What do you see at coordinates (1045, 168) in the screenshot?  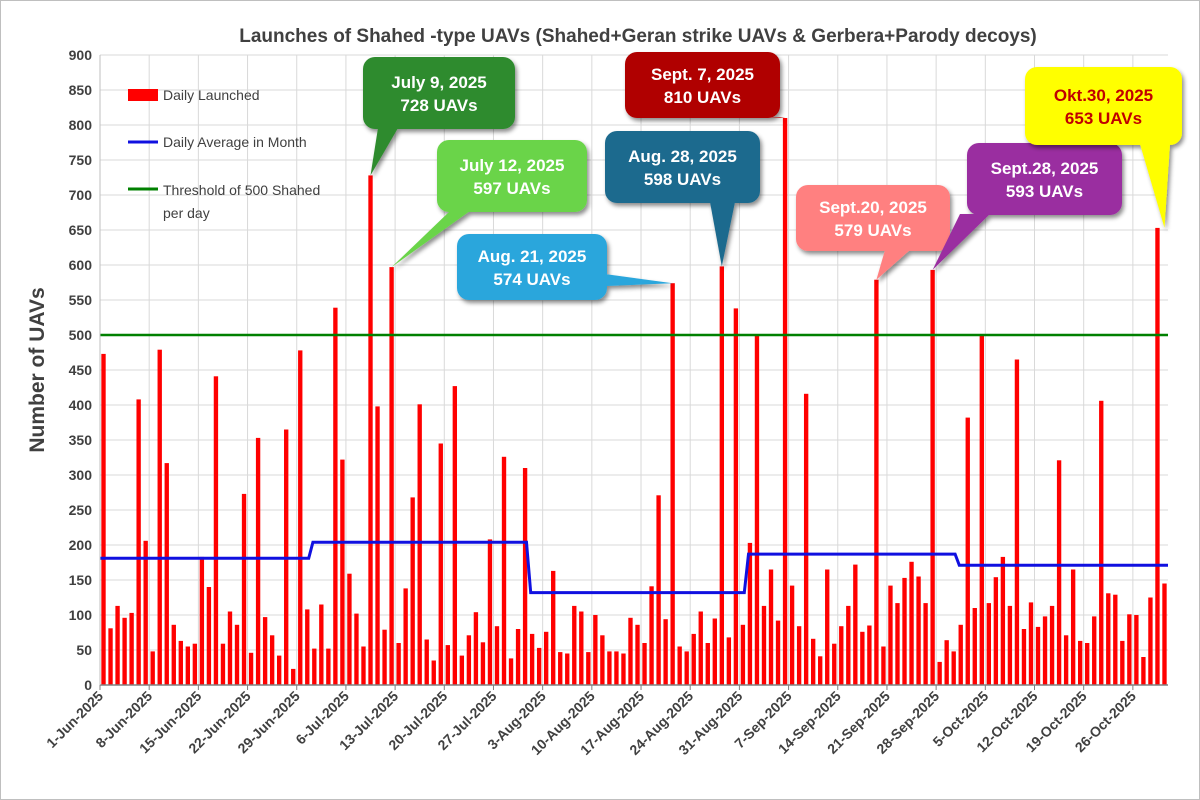 I see `callout-date-6: Sept.28, 2025` at bounding box center [1045, 168].